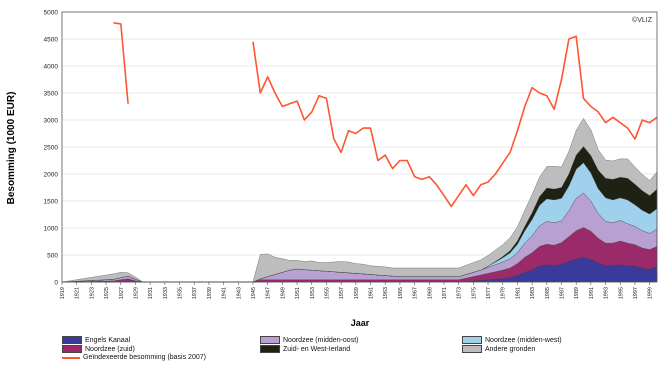 This screenshot has width=659, height=365. What do you see at coordinates (51, 67) in the screenshot?
I see `y-tick-label: 4000` at bounding box center [51, 67].